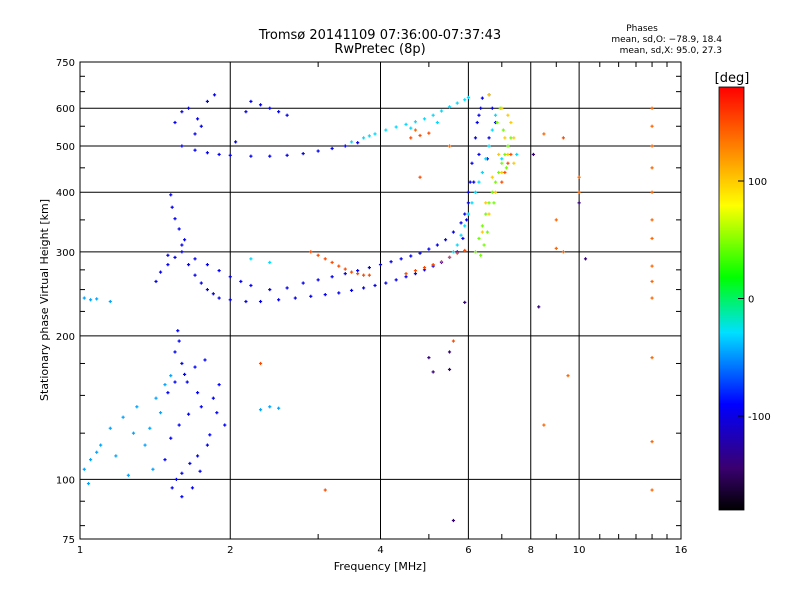  What do you see at coordinates (671, 51) in the screenshot?
I see `phase-stats-x: mean, sd,X: 95.0, 27.3` at bounding box center [671, 51].